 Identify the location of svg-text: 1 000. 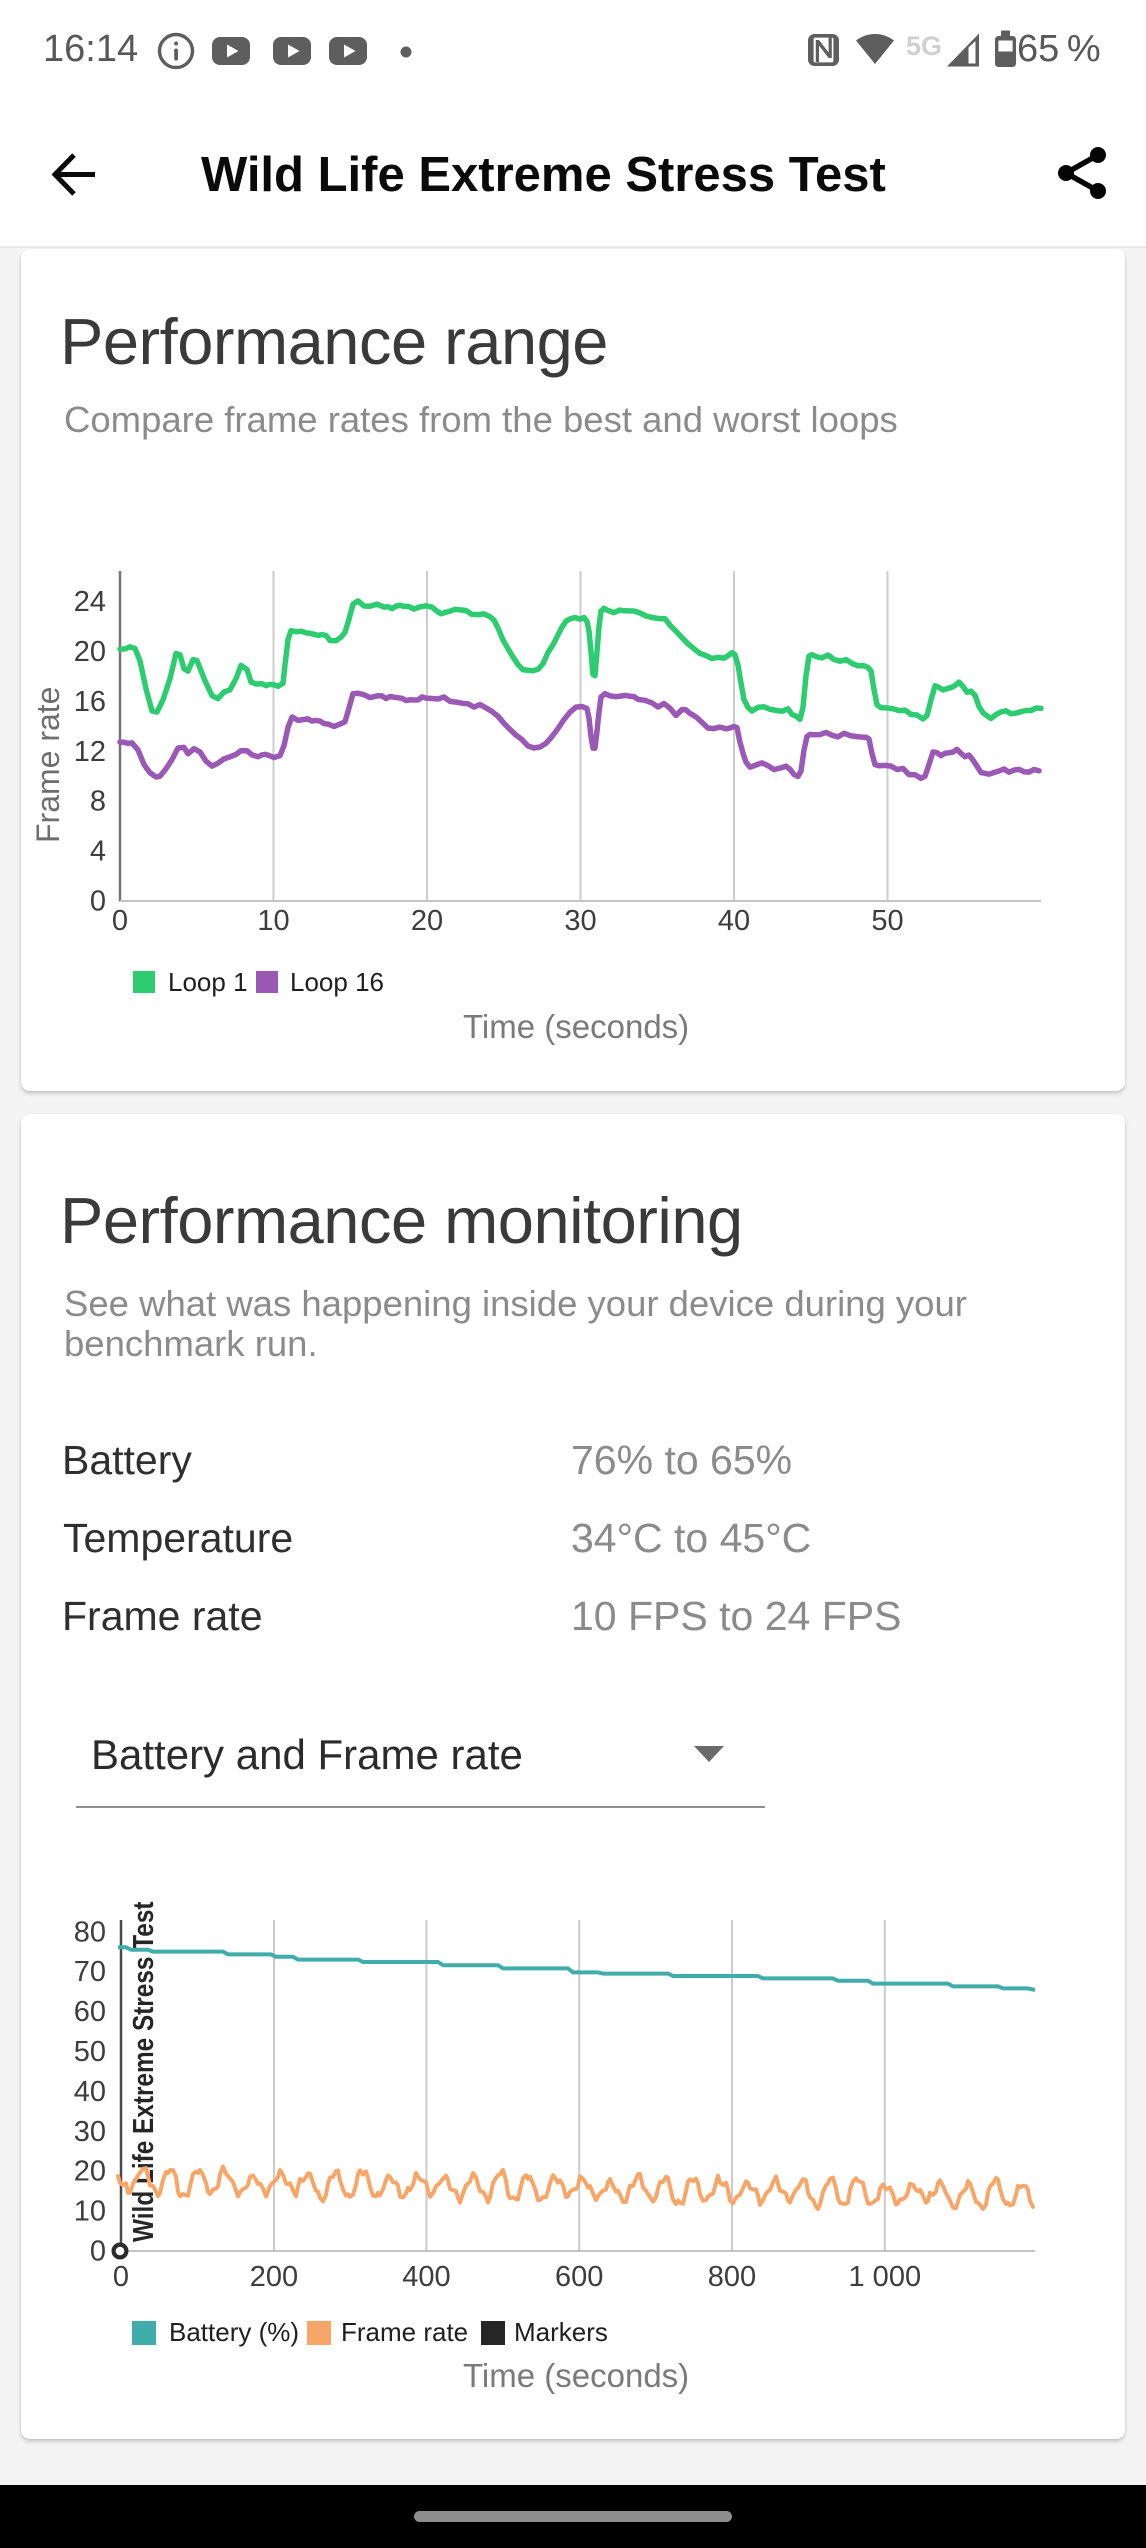
(885, 2277).